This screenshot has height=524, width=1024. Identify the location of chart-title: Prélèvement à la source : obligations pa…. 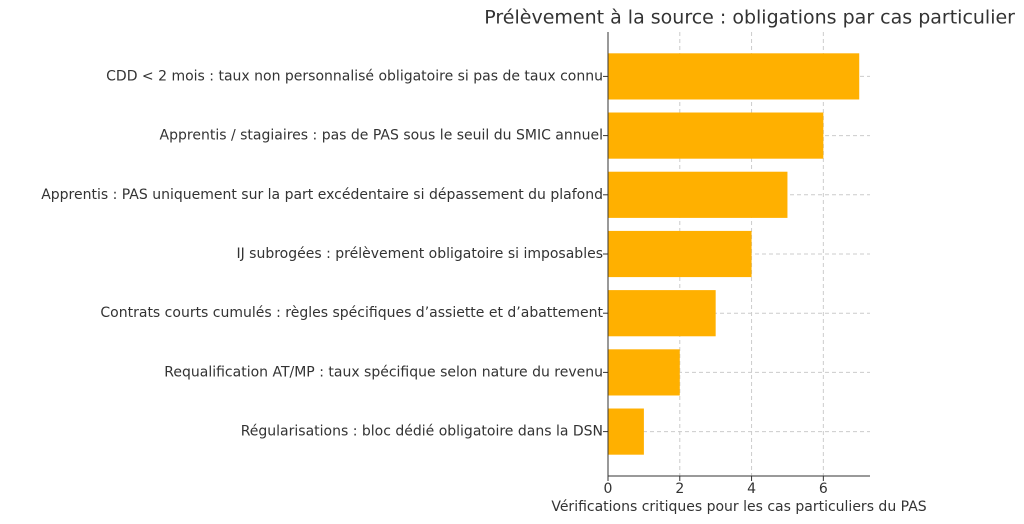
(749, 18).